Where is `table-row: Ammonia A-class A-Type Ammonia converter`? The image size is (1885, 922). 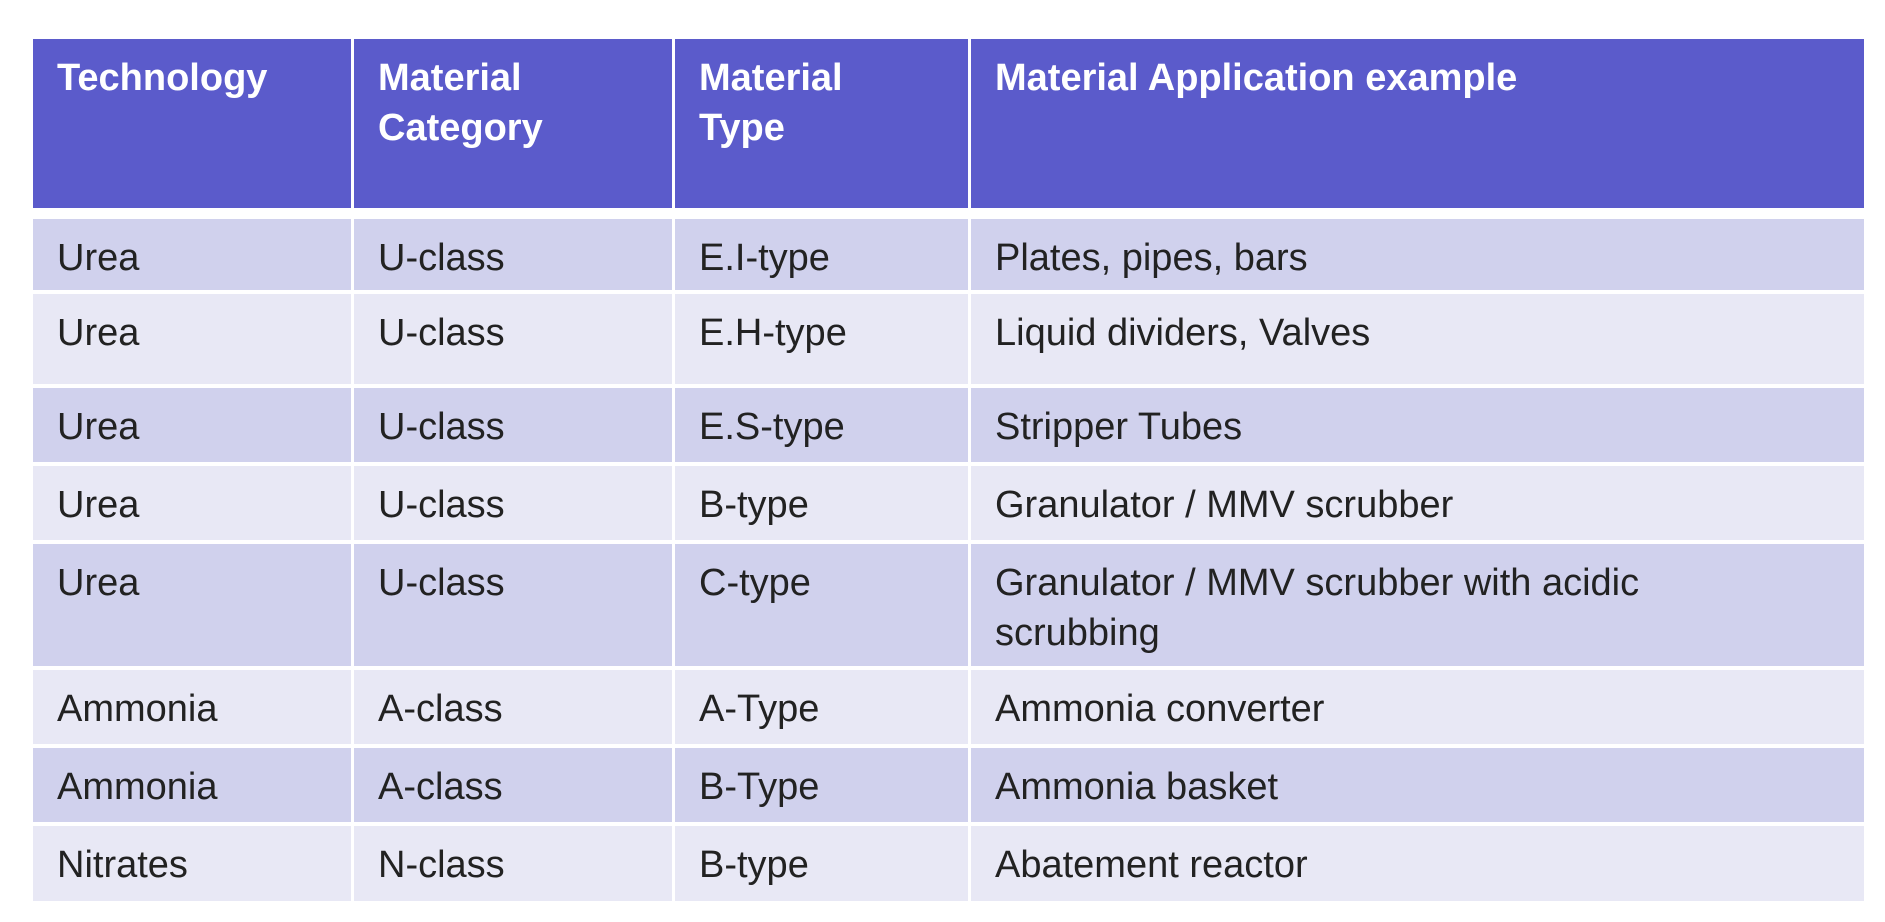
table-row: Ammonia A-class A-Type Ammonia converter is located at coordinates (948, 707).